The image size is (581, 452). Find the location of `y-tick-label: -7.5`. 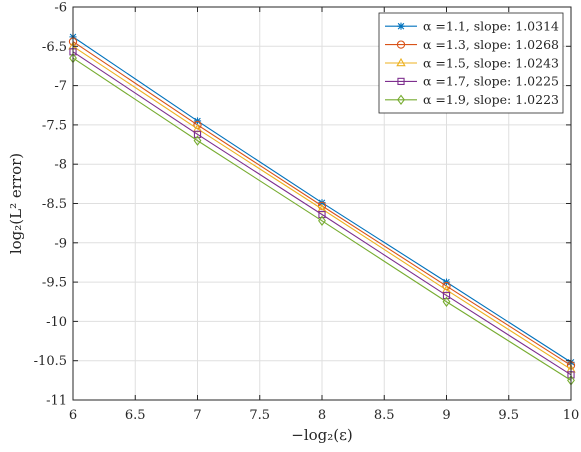

y-tick-label: -7.5 is located at coordinates (54, 125).